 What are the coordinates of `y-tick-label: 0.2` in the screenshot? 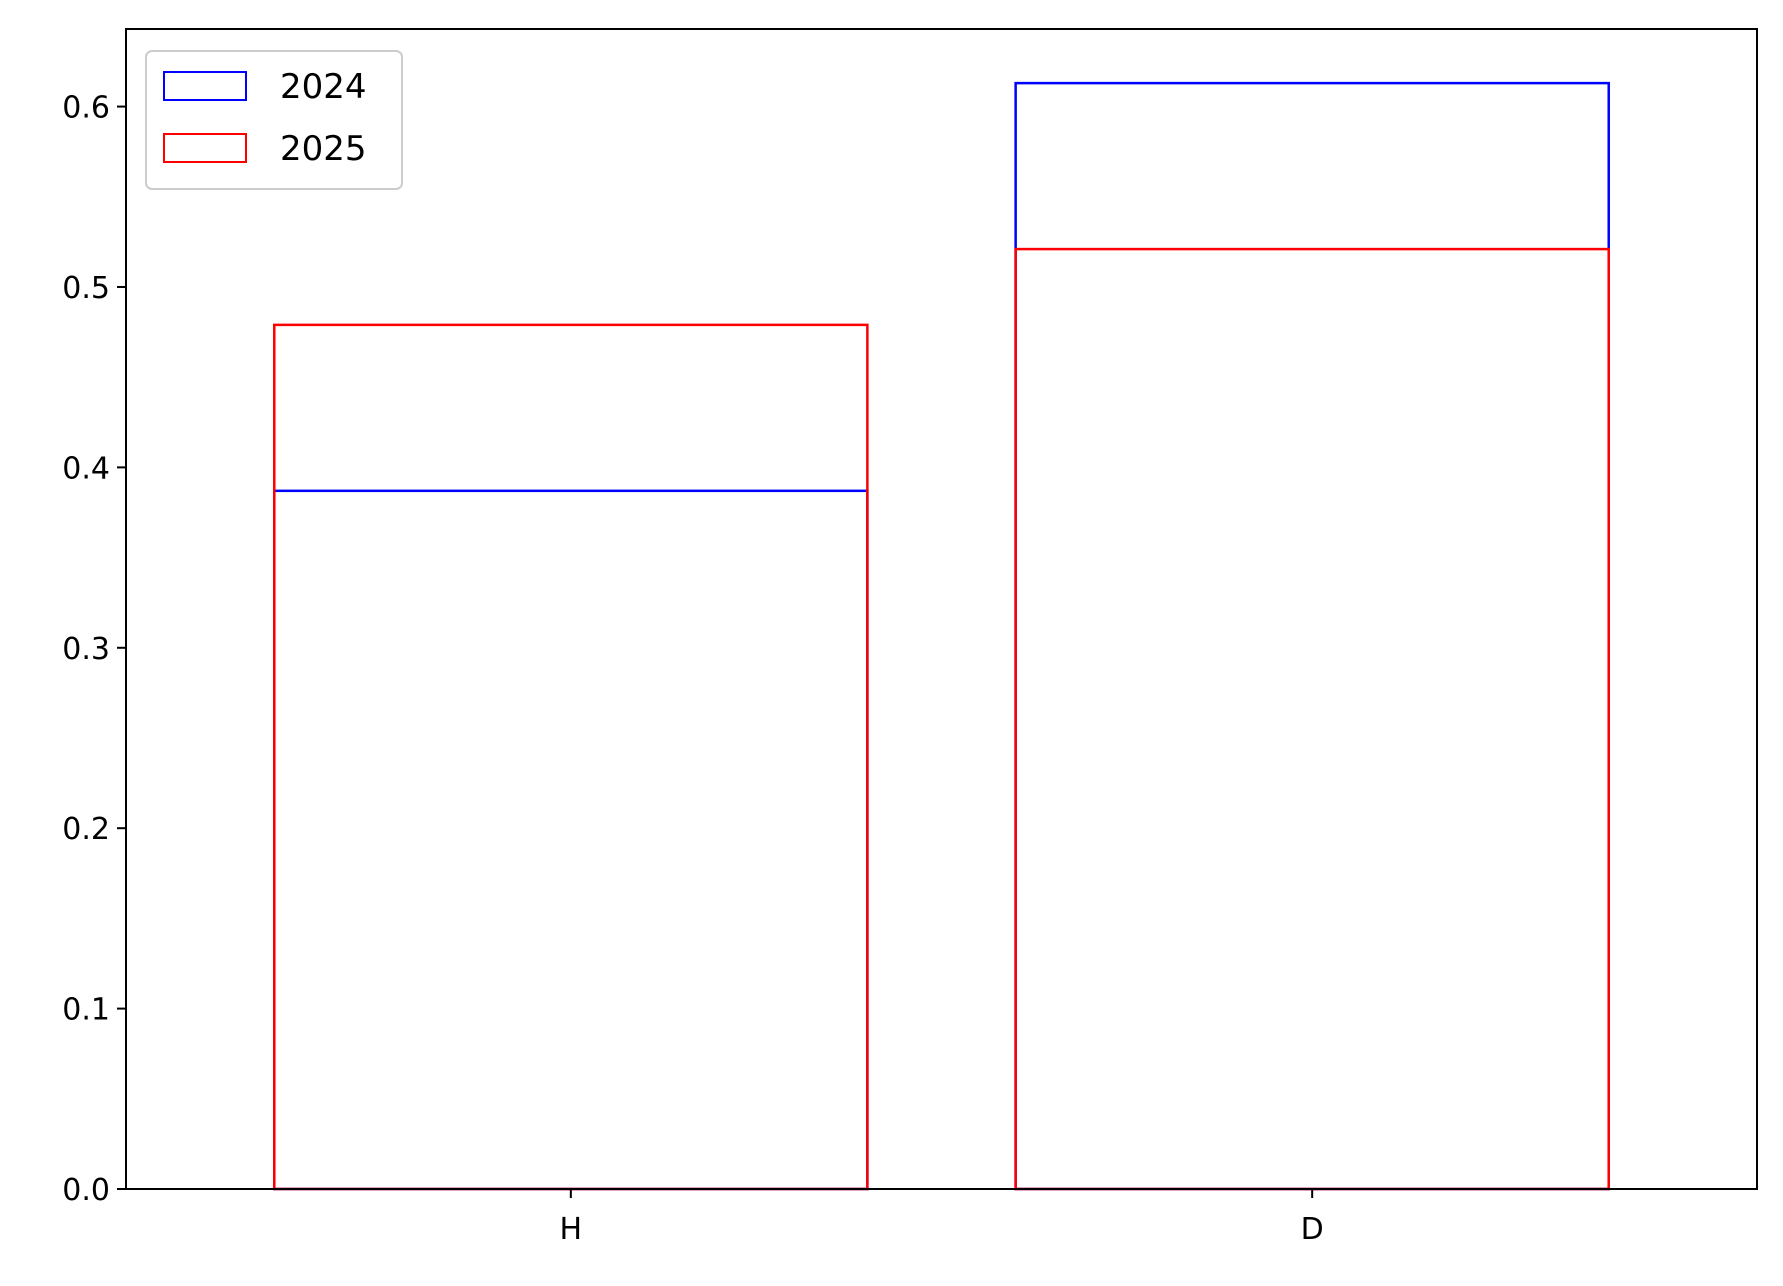 It's located at (86, 829).